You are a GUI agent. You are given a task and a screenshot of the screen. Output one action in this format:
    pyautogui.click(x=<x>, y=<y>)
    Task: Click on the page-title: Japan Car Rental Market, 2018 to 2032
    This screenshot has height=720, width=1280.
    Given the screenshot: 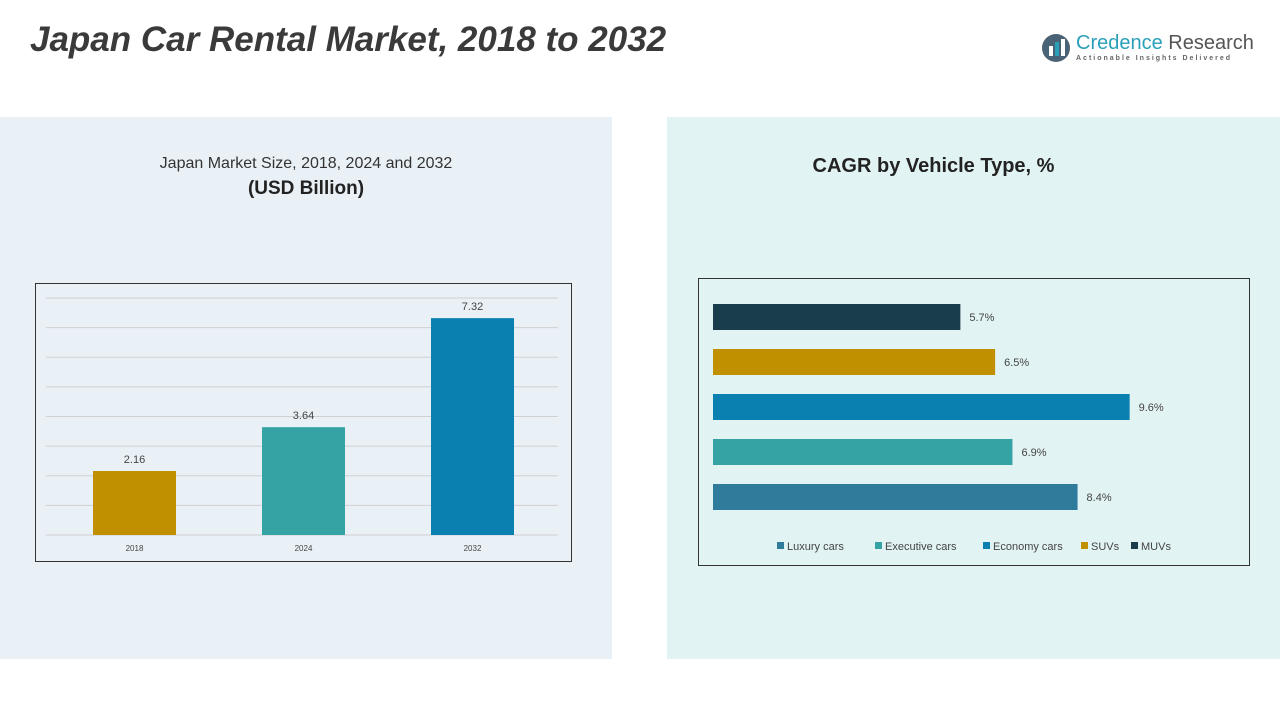 What is the action you would take?
    pyautogui.click(x=348, y=39)
    